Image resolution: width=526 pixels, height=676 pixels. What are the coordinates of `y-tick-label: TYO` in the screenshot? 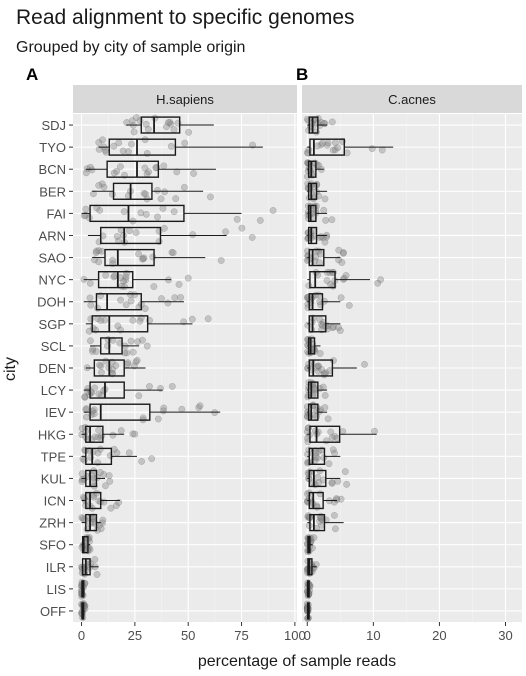 It's located at (52, 147).